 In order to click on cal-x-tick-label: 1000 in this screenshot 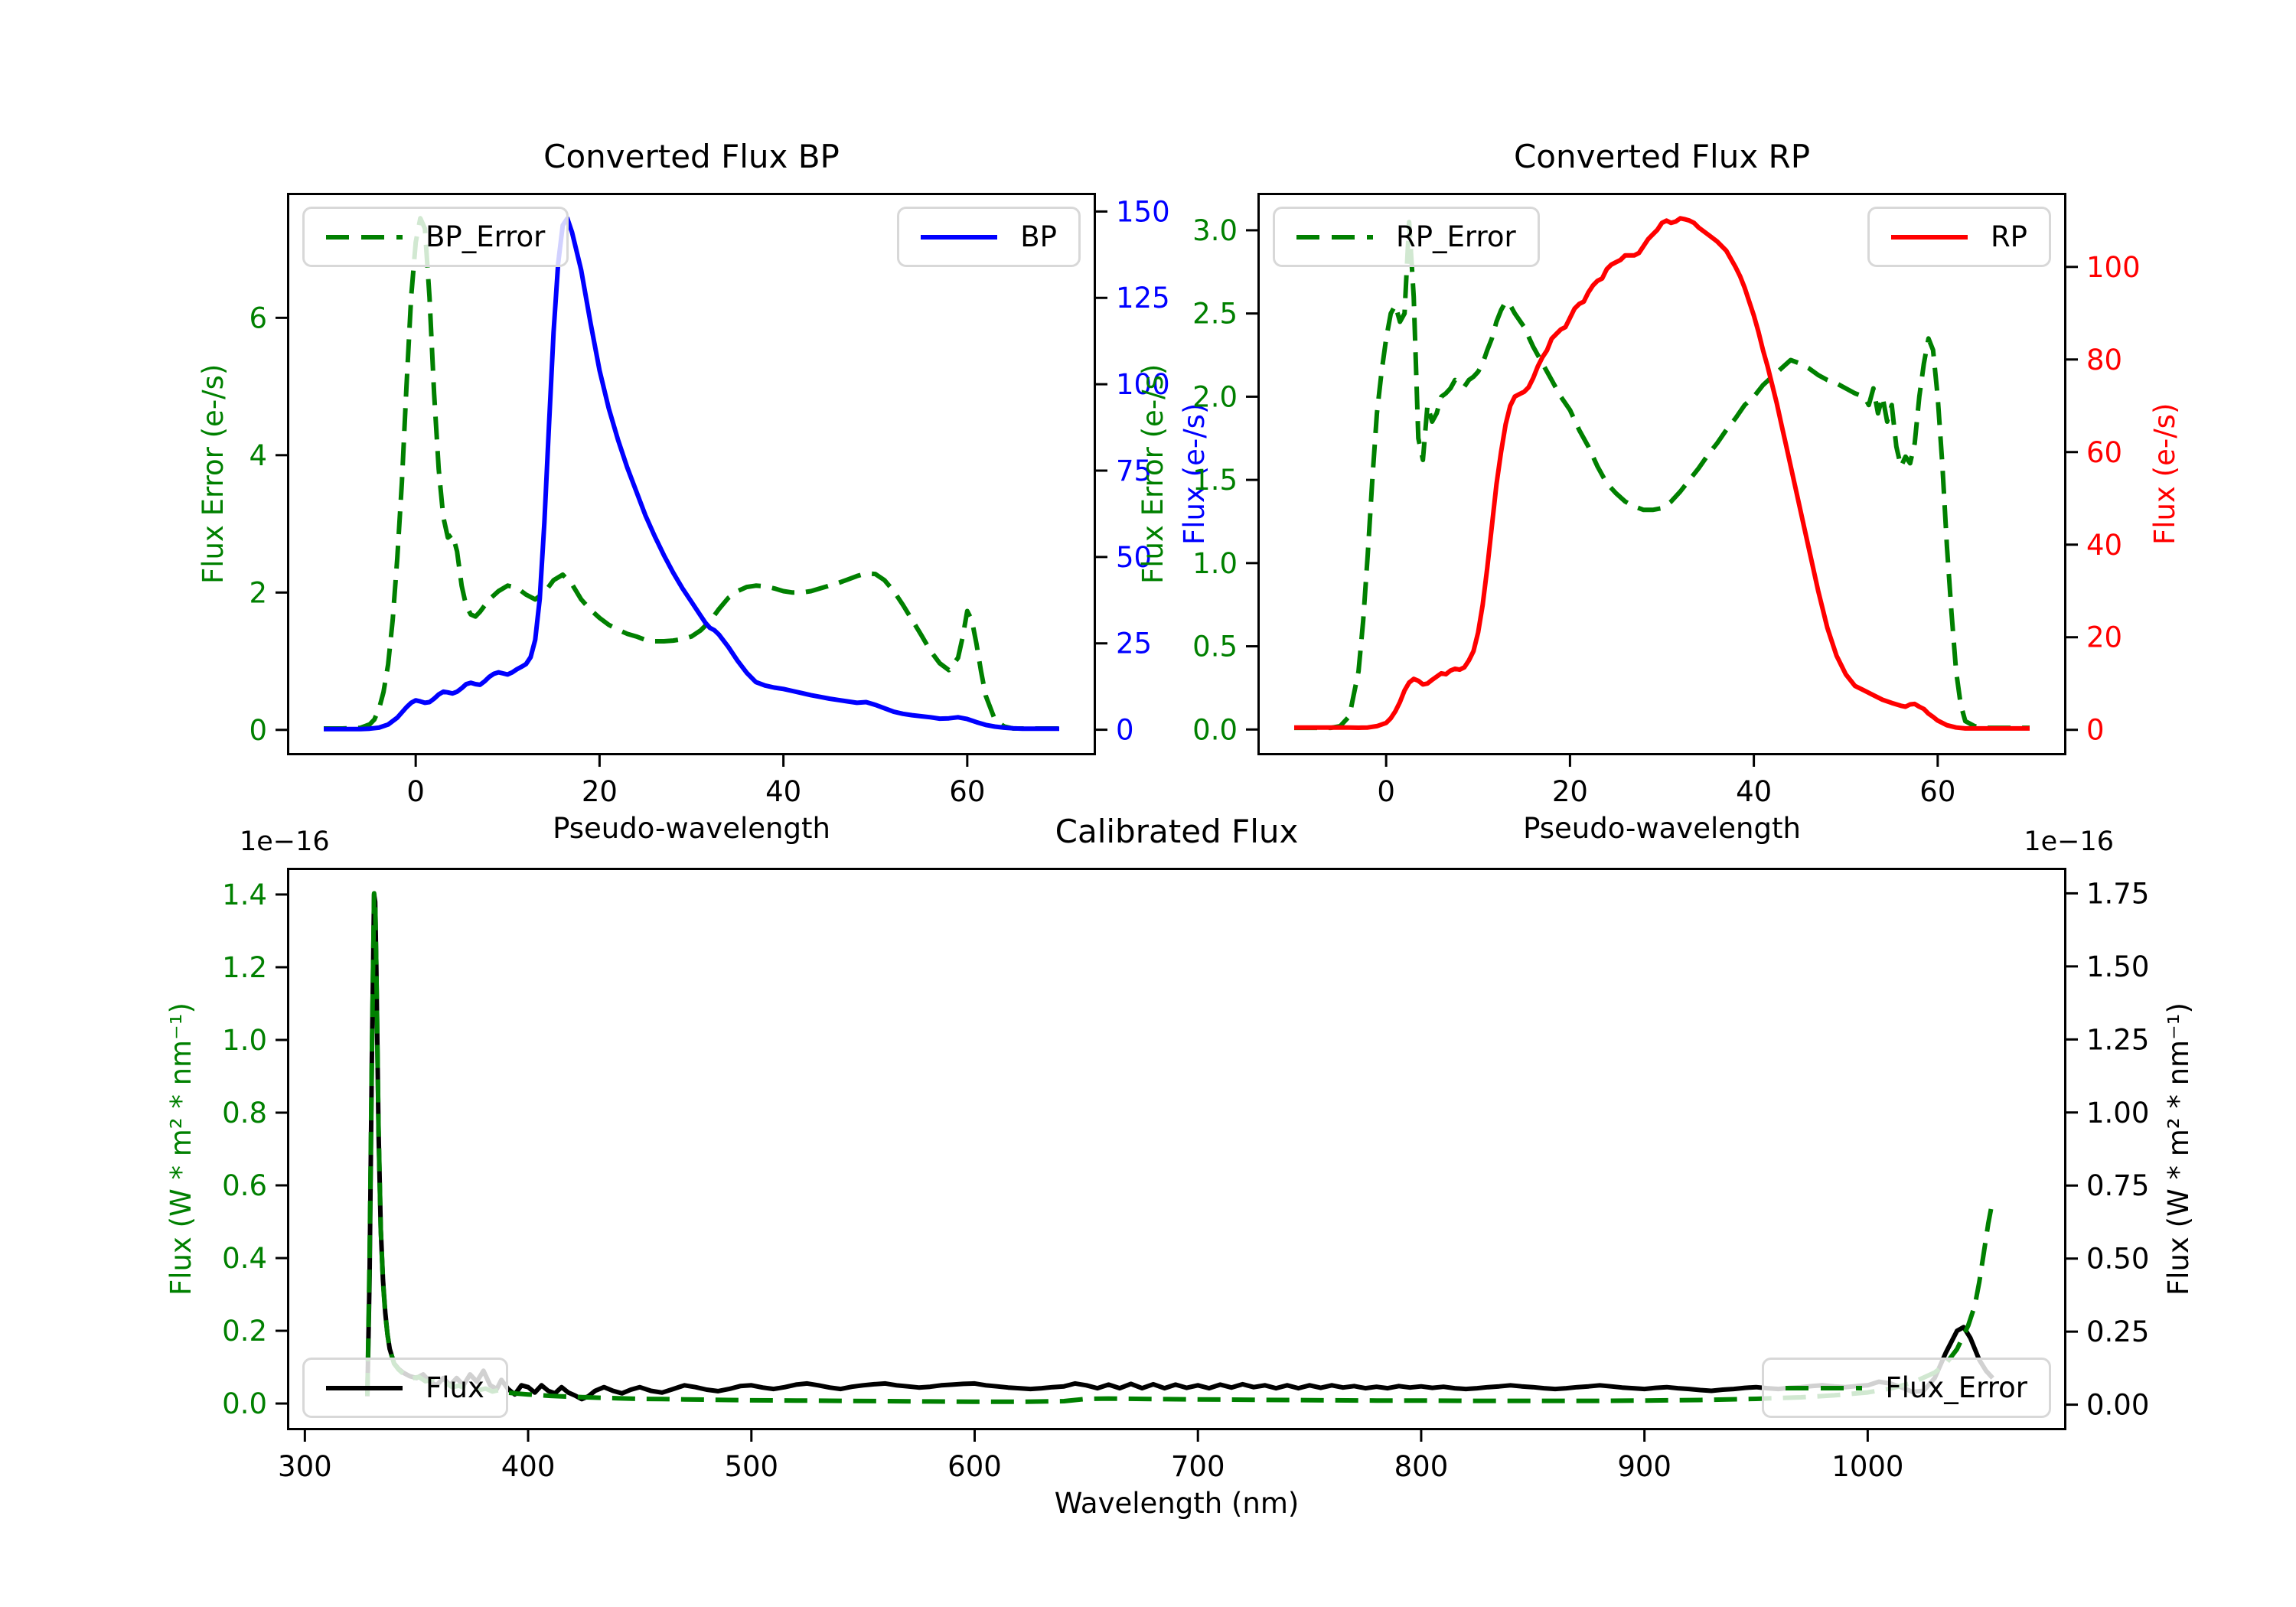, I will do `click(1867, 1466)`.